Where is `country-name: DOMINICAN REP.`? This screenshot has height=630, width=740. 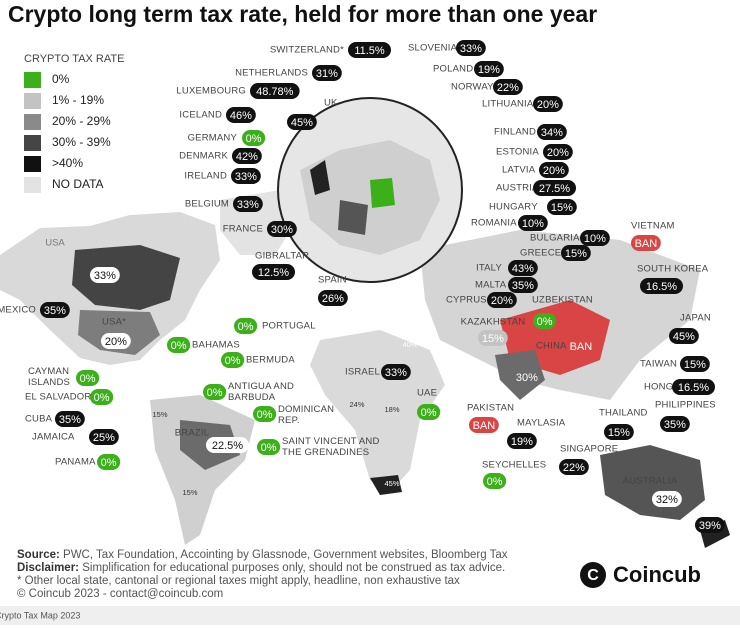
country-name: DOMINICAN REP. is located at coordinates (306, 415).